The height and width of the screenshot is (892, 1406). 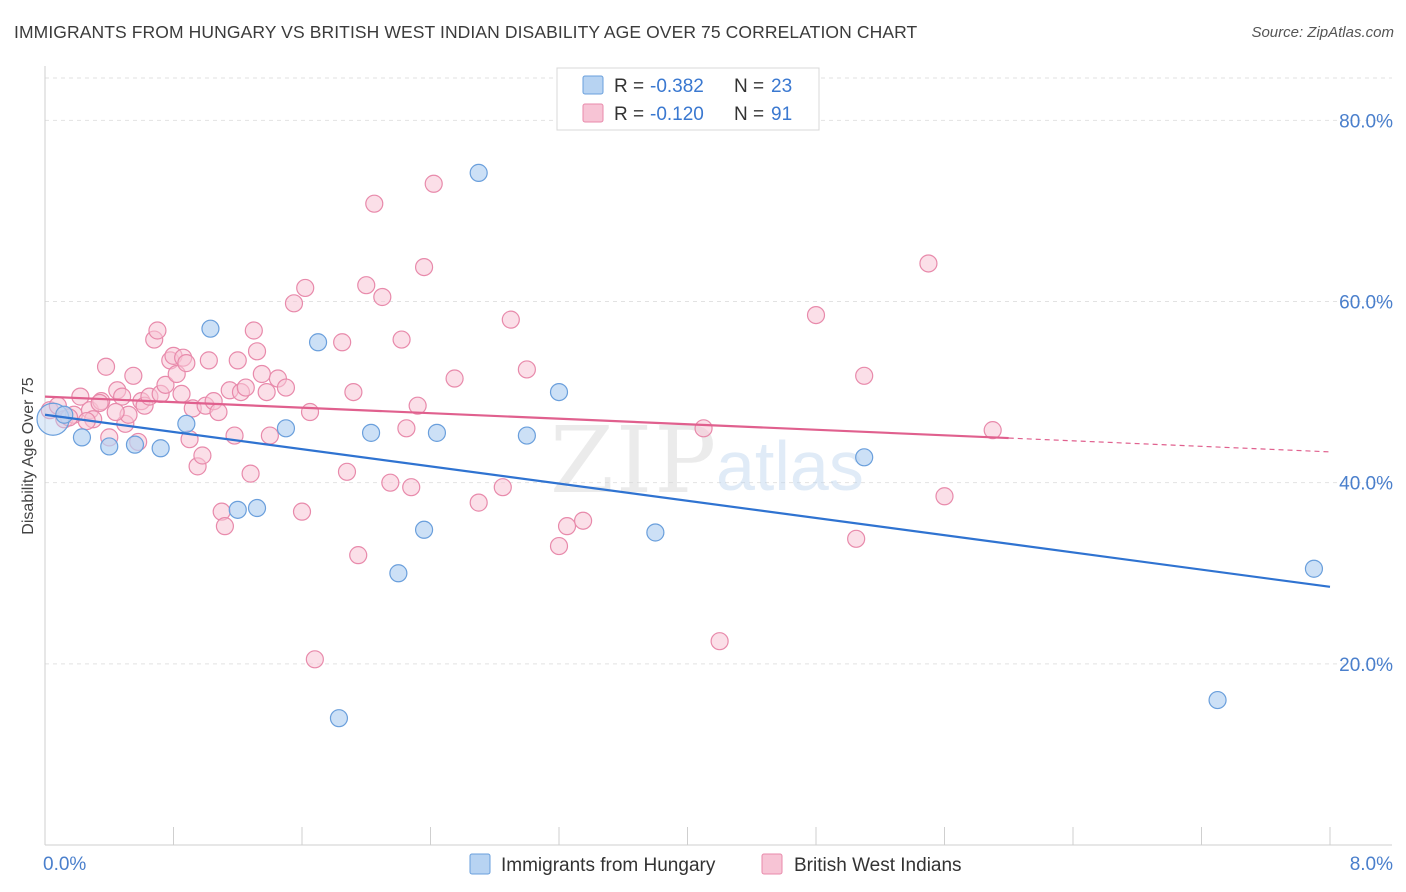 What do you see at coordinates (1322, 32) in the screenshot?
I see `source-label: Source: ZipAtlas.com` at bounding box center [1322, 32].